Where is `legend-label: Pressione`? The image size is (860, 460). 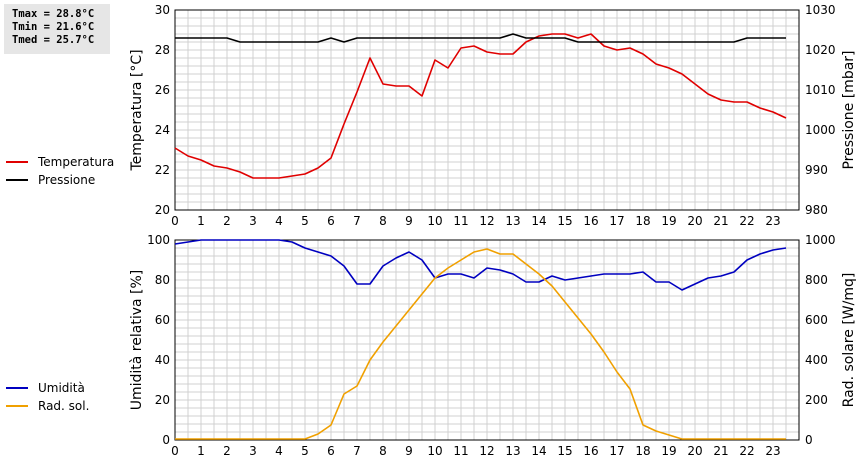
legend-label: Pressione is located at coordinates (66, 180).